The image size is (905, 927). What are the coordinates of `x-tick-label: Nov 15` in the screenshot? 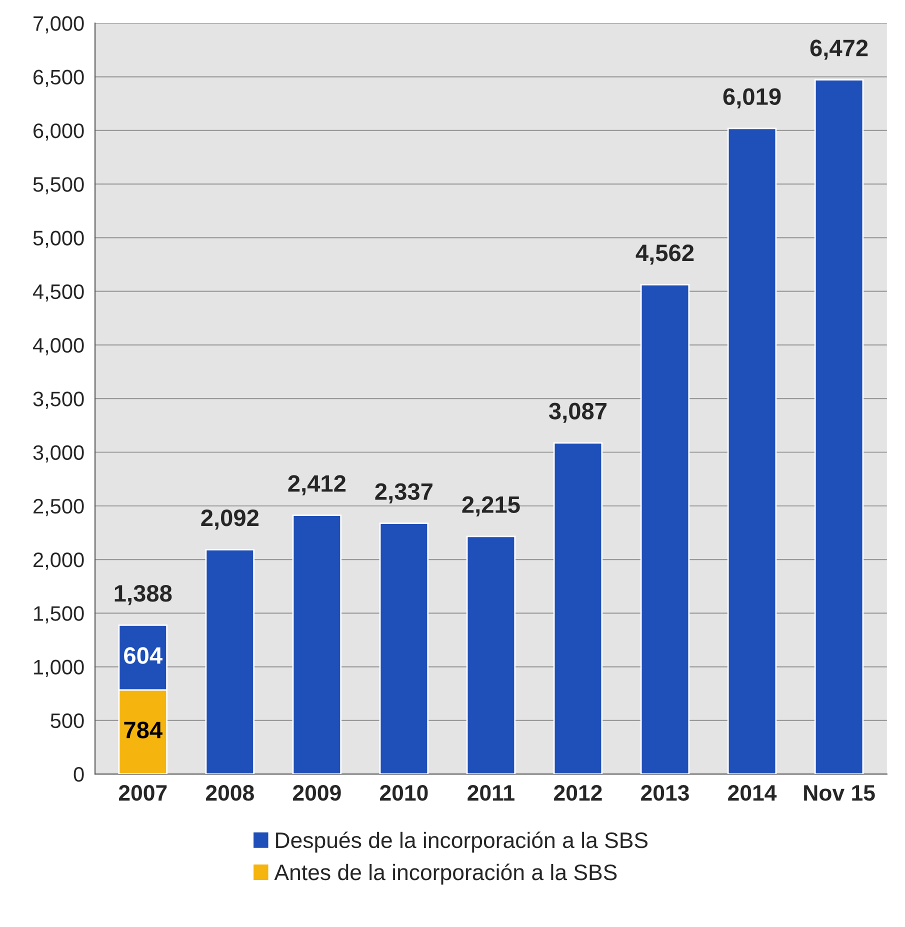 It's located at (839, 793).